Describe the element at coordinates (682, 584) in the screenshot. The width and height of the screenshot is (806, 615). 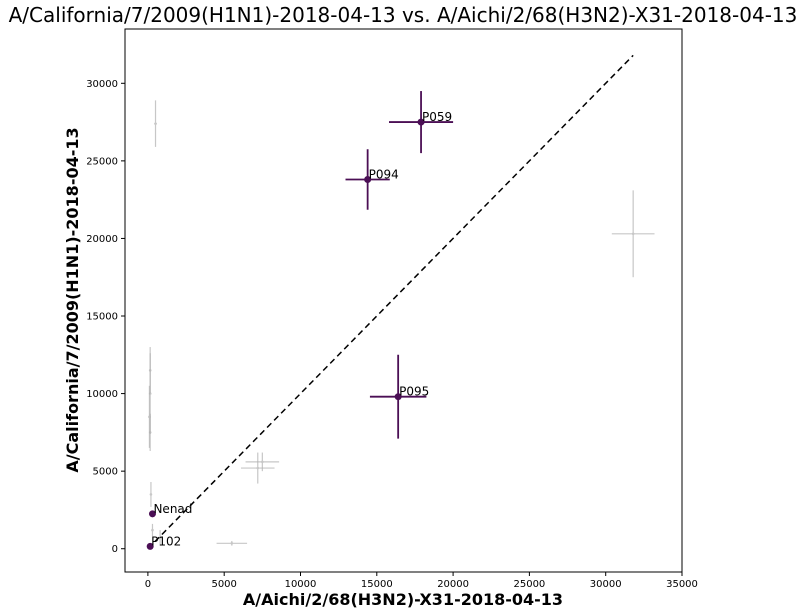
I see `x-tick-label: 35000` at that location.